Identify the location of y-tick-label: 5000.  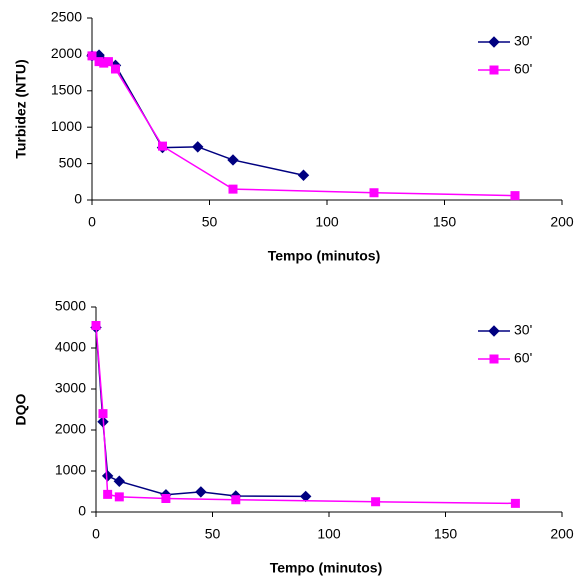
(70, 306).